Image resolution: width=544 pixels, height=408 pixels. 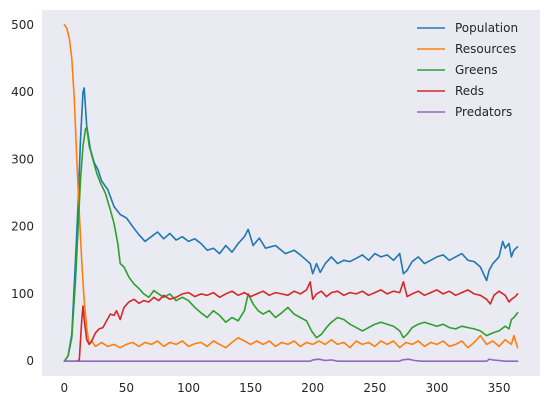 What do you see at coordinates (483, 112) in the screenshot?
I see `legend-label: Predators` at bounding box center [483, 112].